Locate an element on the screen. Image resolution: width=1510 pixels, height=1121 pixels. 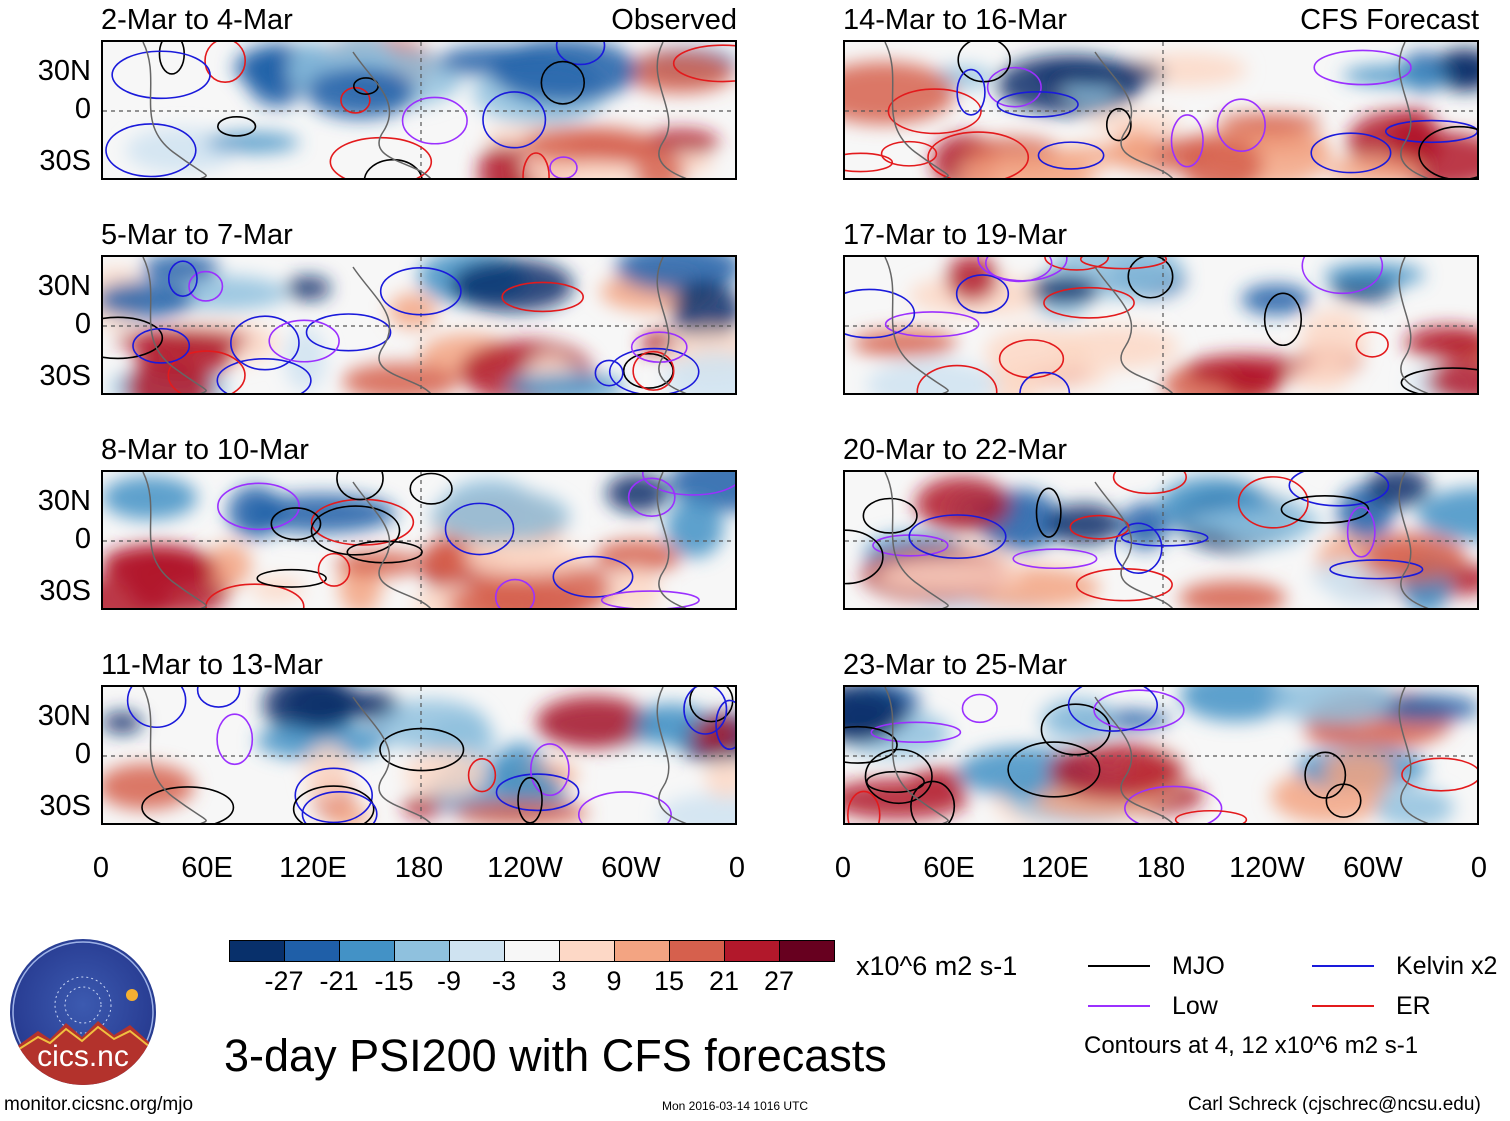
logo-text: cics.nc is located at coordinates (83, 1056).